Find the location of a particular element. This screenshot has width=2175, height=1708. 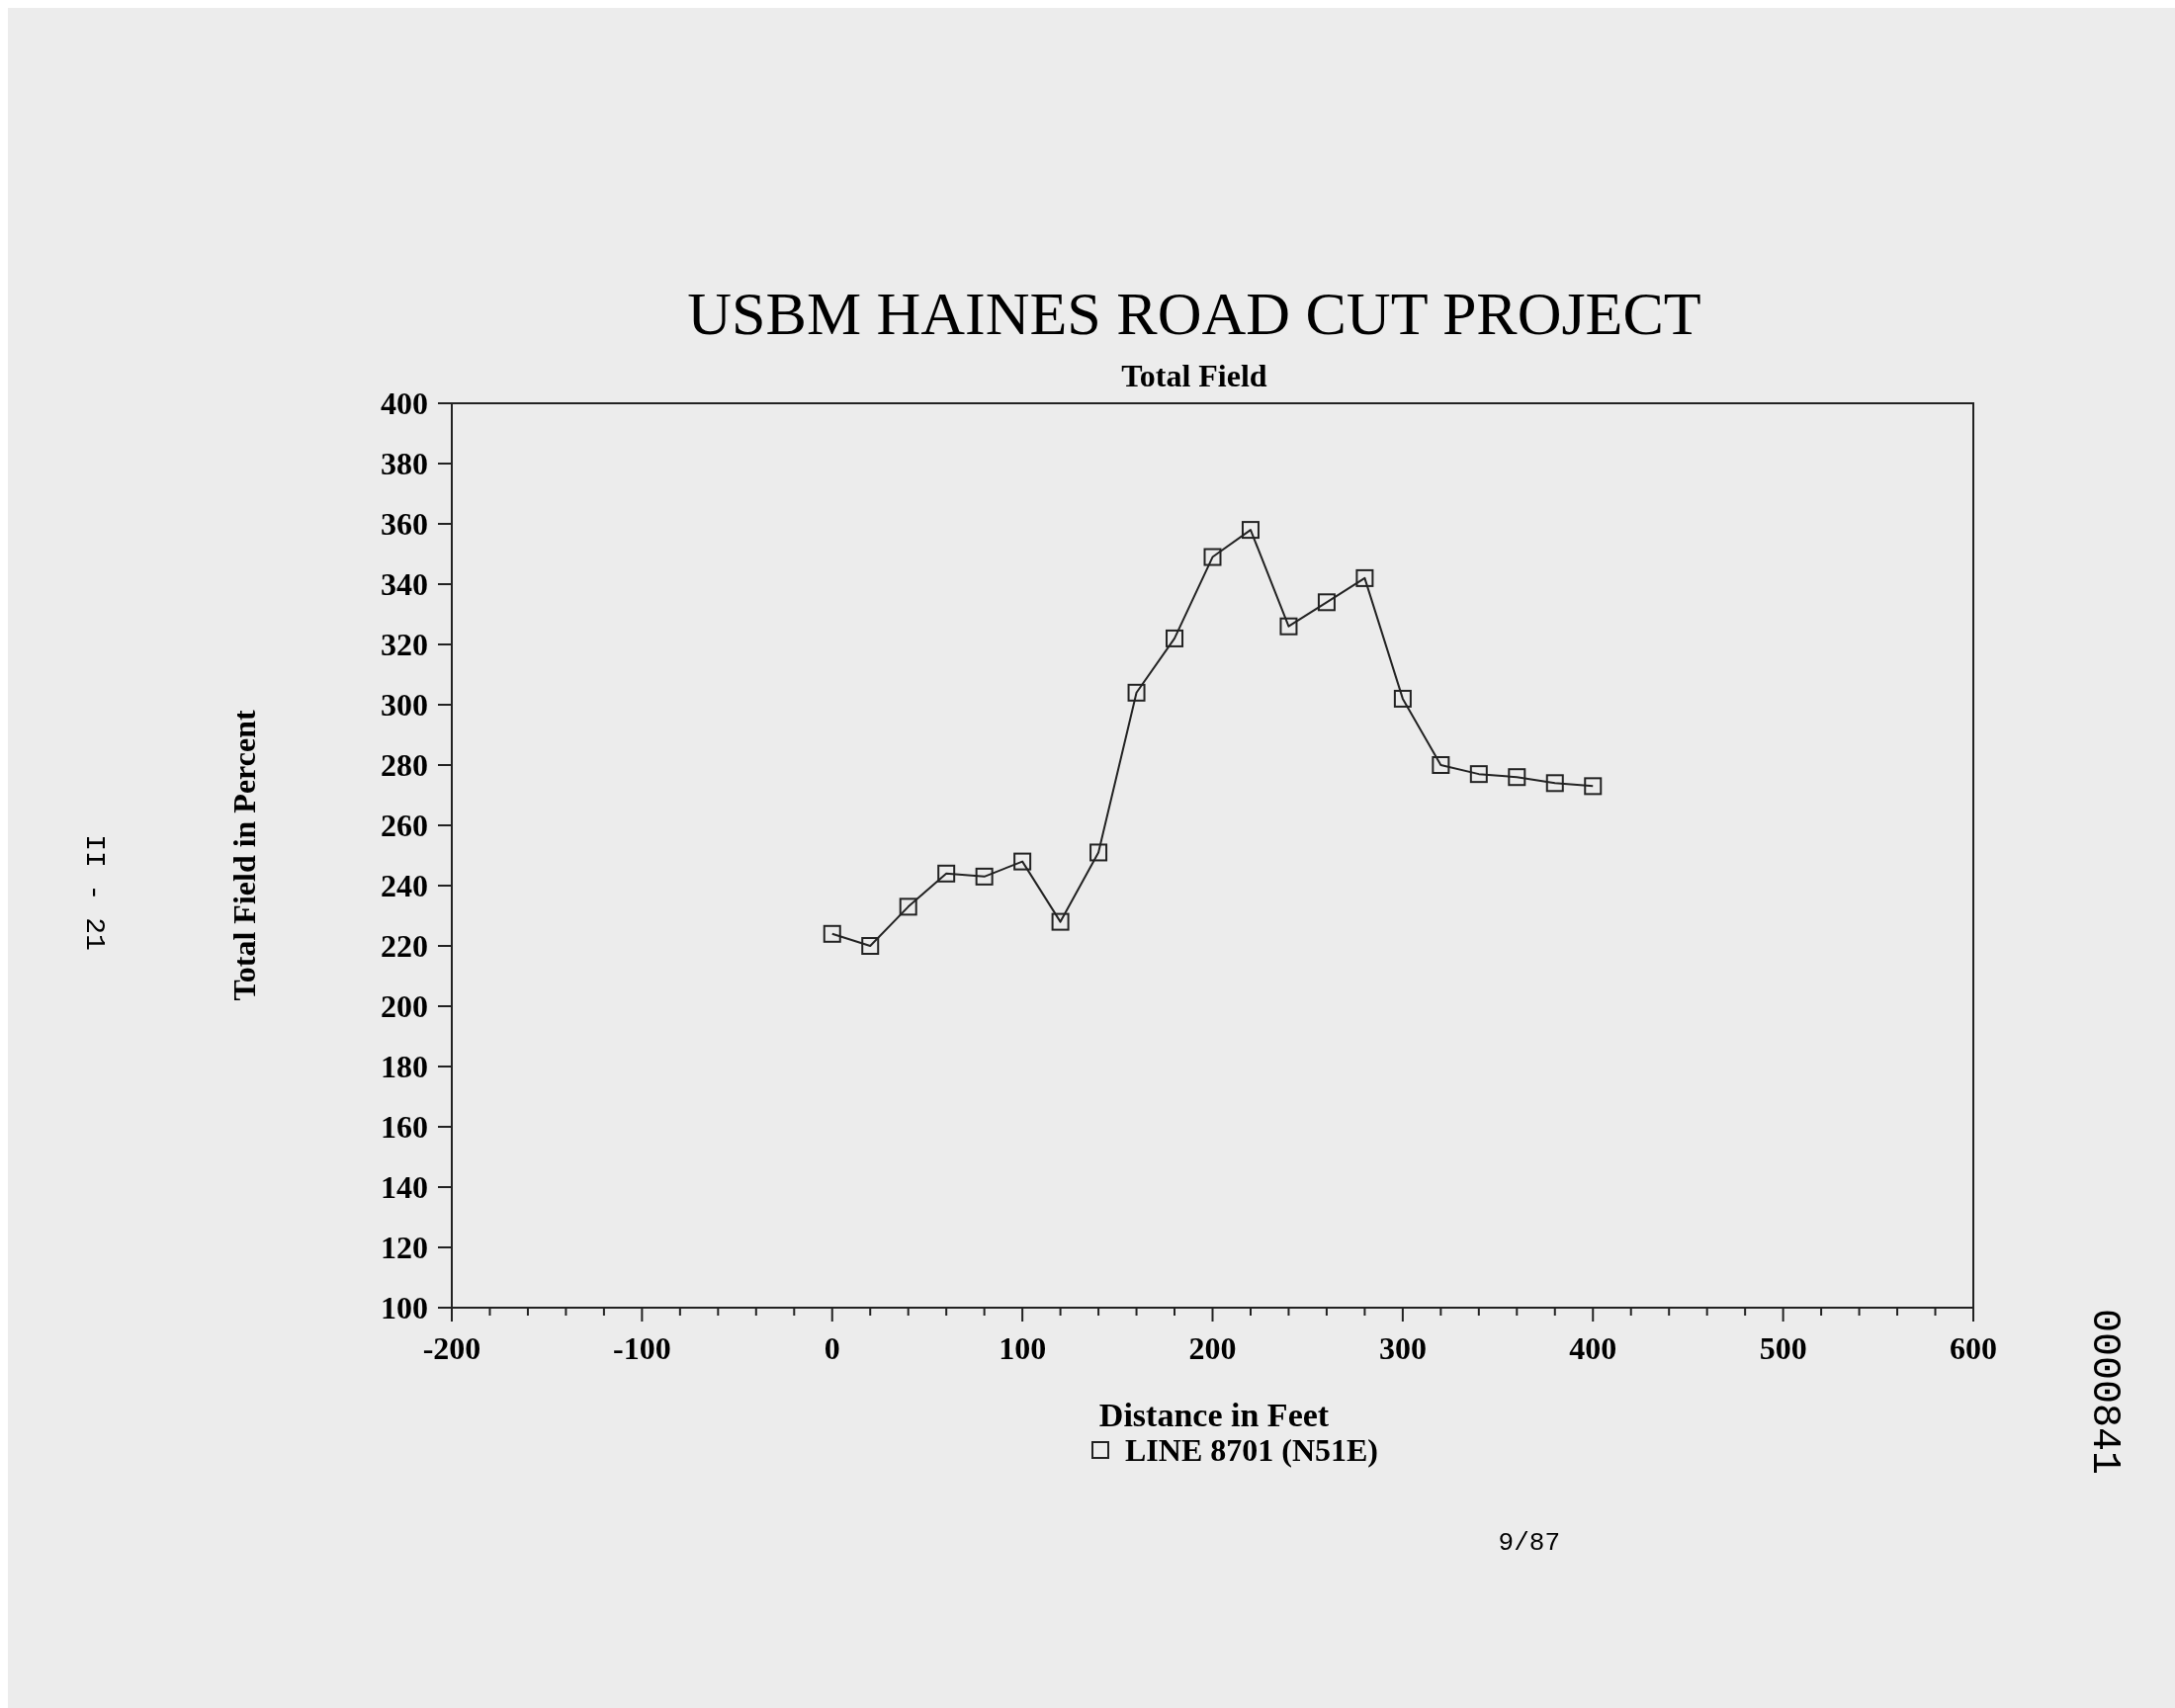

y-tick-label: 300 is located at coordinates (404, 705).